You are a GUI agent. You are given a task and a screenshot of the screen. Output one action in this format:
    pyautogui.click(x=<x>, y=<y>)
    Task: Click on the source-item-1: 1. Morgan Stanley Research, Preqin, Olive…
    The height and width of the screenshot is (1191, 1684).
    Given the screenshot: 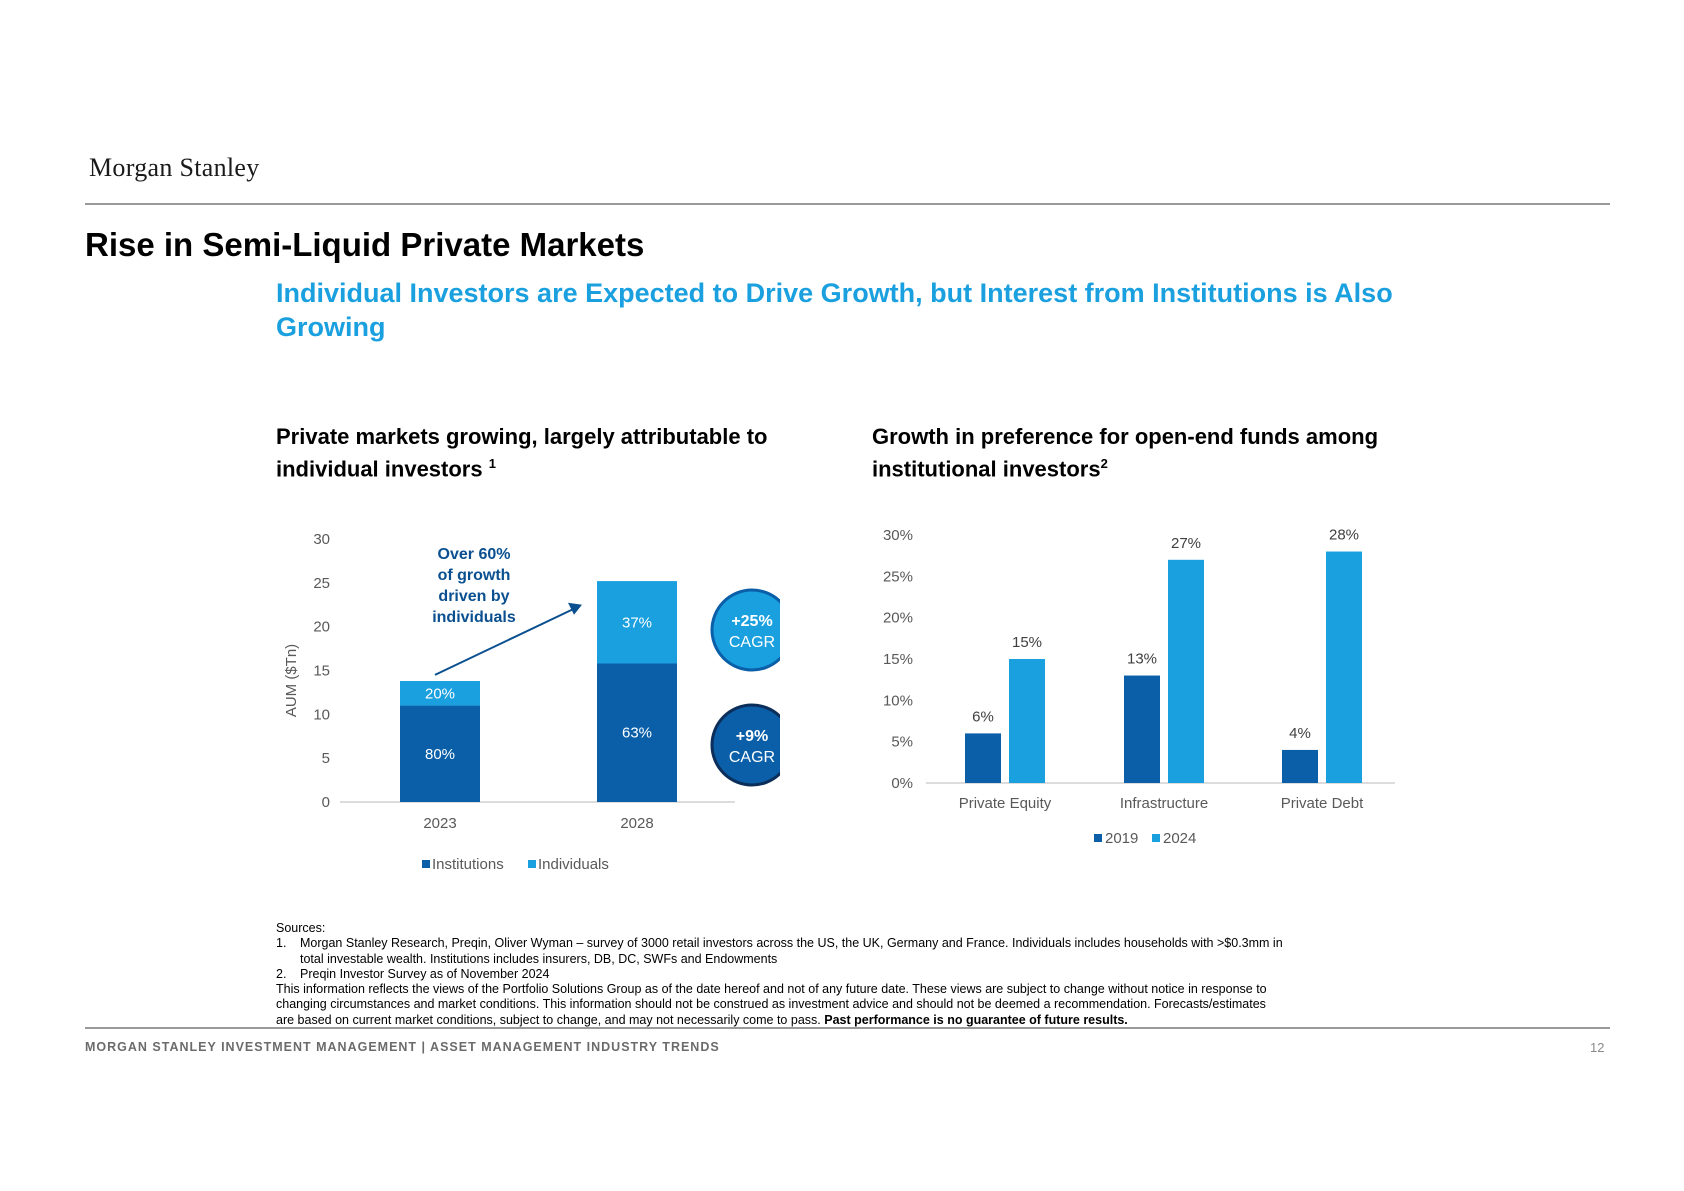 What is the action you would take?
    pyautogui.click(x=856, y=943)
    